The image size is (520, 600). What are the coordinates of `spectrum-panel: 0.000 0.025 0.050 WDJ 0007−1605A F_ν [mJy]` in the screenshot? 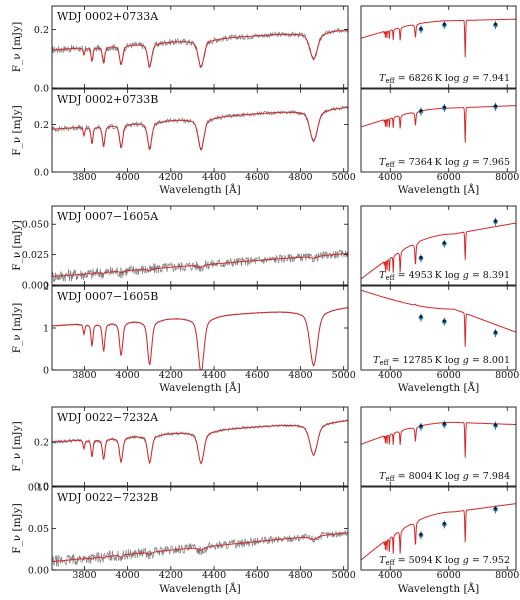 It's located at (180, 248).